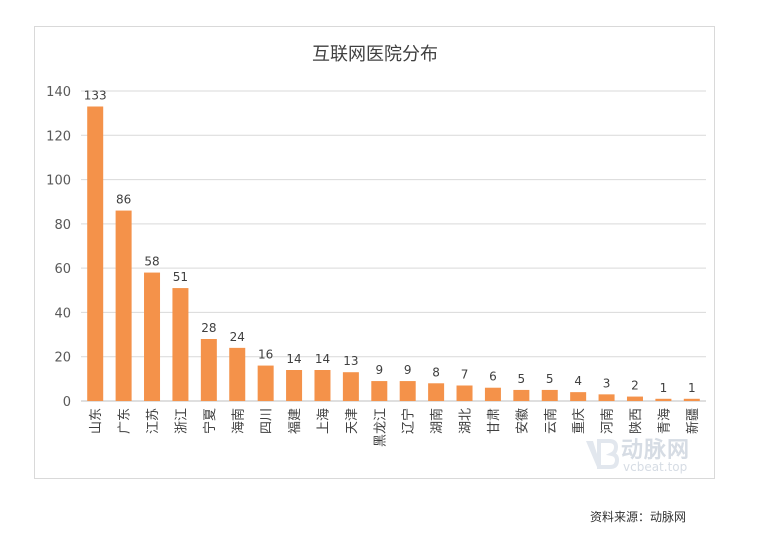  What do you see at coordinates (208, 328) in the screenshot?
I see `data-label: 28` at bounding box center [208, 328].